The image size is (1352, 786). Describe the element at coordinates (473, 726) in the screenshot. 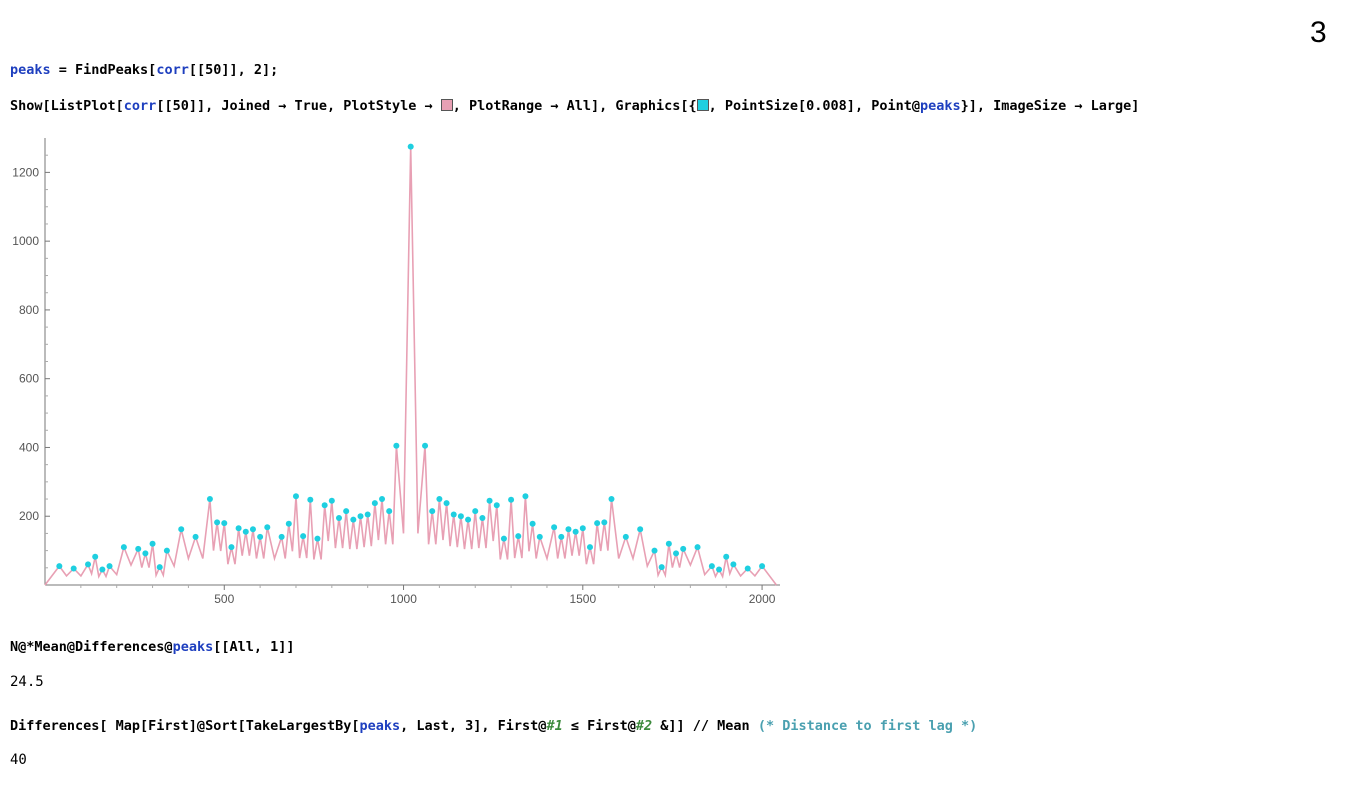

I see `code-text: , Last, 3], First@` at that location.